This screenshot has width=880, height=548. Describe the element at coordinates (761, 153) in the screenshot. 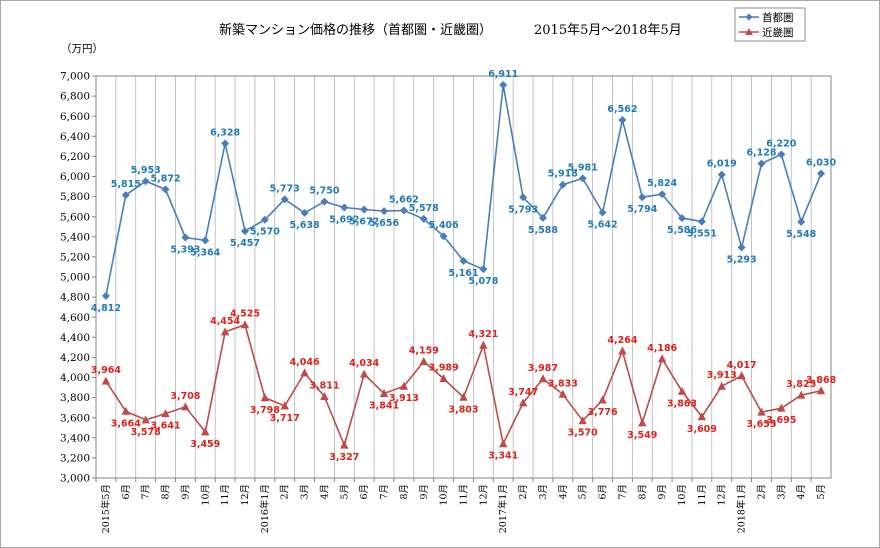

I see `data-label: 6,128` at that location.